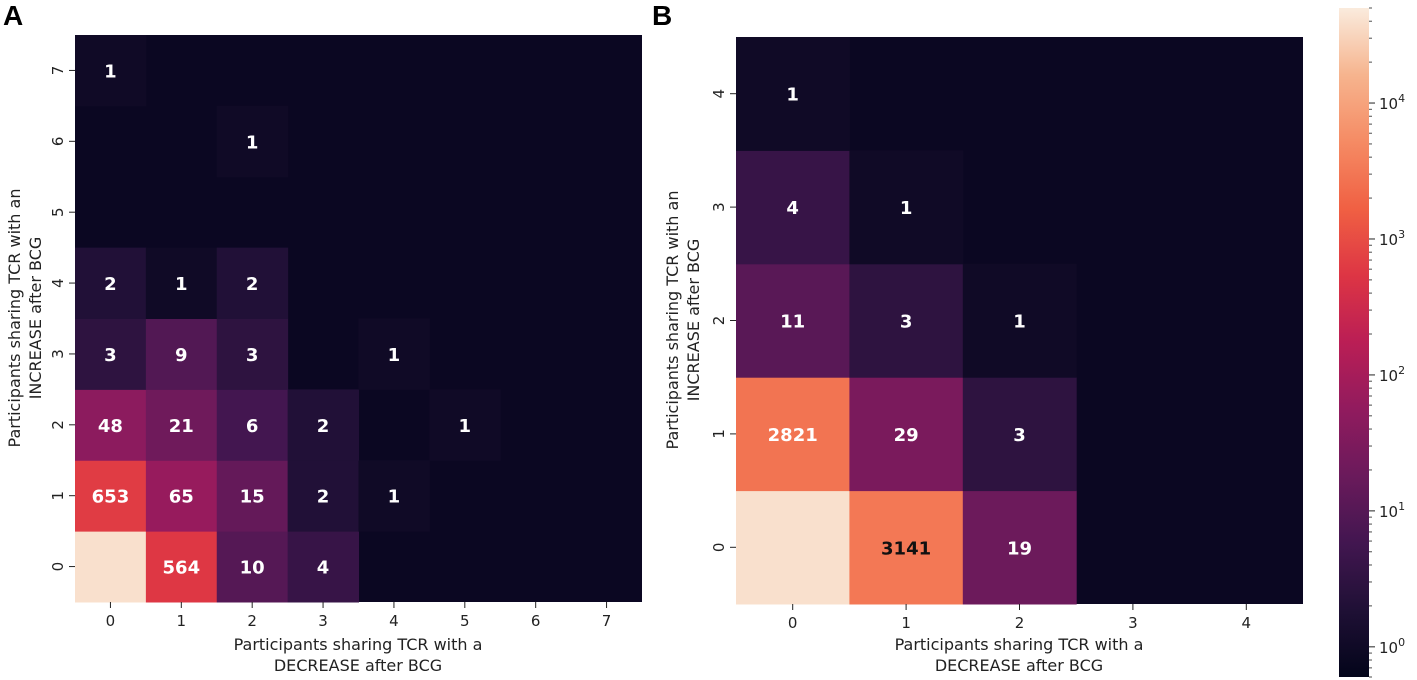  I want to click on y-axis-label-a-line1: Participants sharing TCR with an, so click(14, 318).